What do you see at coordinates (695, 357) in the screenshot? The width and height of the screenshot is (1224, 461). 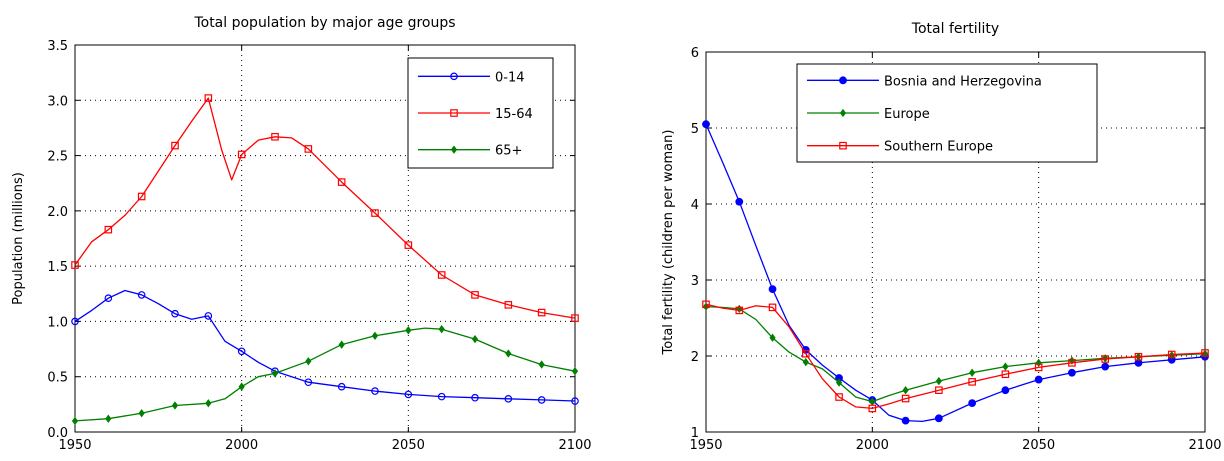 I see `y-tick-label: 2` at bounding box center [695, 357].